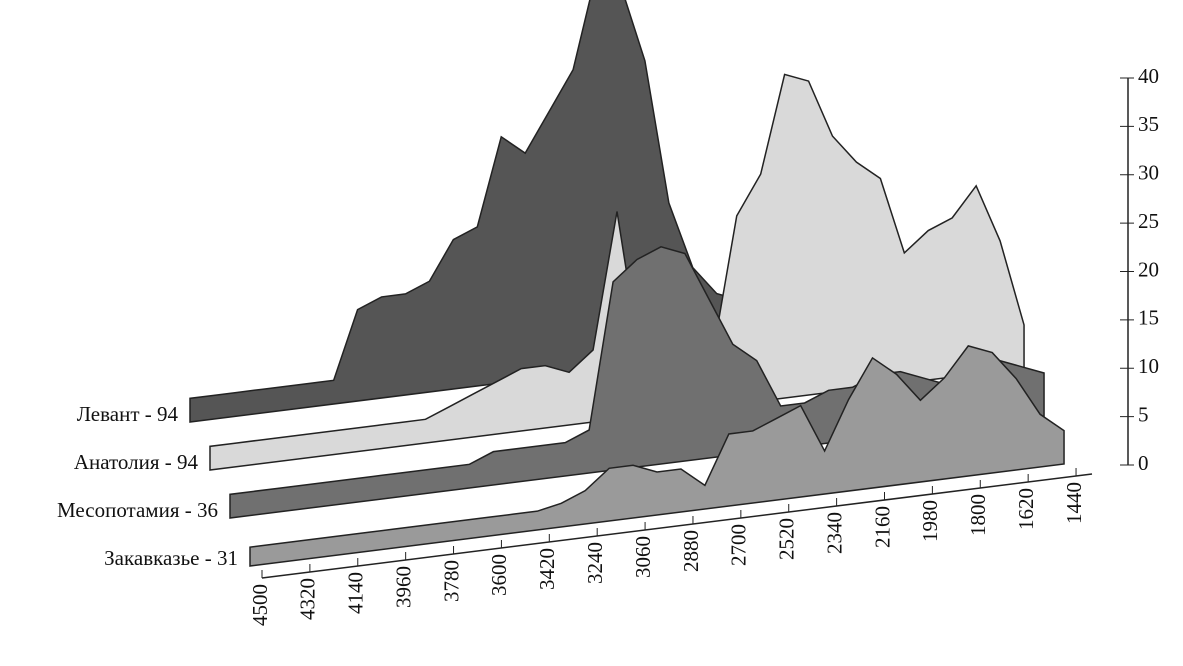  Describe the element at coordinates (978, 515) in the screenshot. I see `x-tick-label: 1800` at that location.